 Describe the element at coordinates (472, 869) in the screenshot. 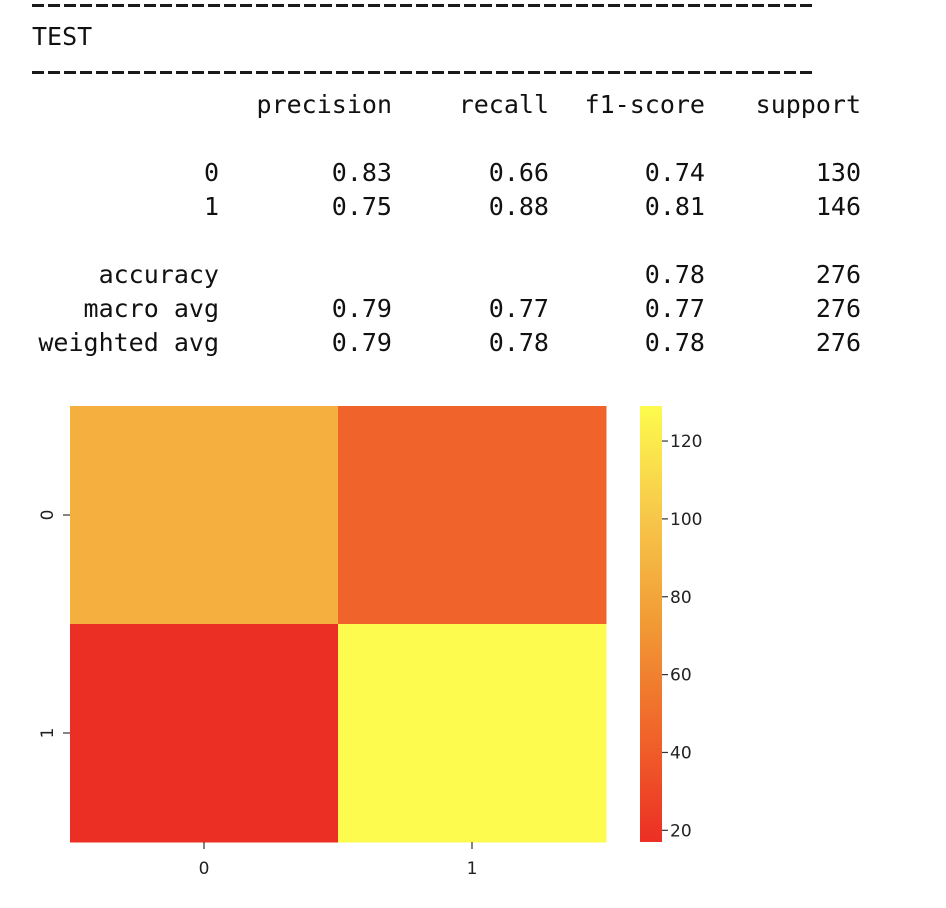

I see `x-tick-label: 1` at that location.